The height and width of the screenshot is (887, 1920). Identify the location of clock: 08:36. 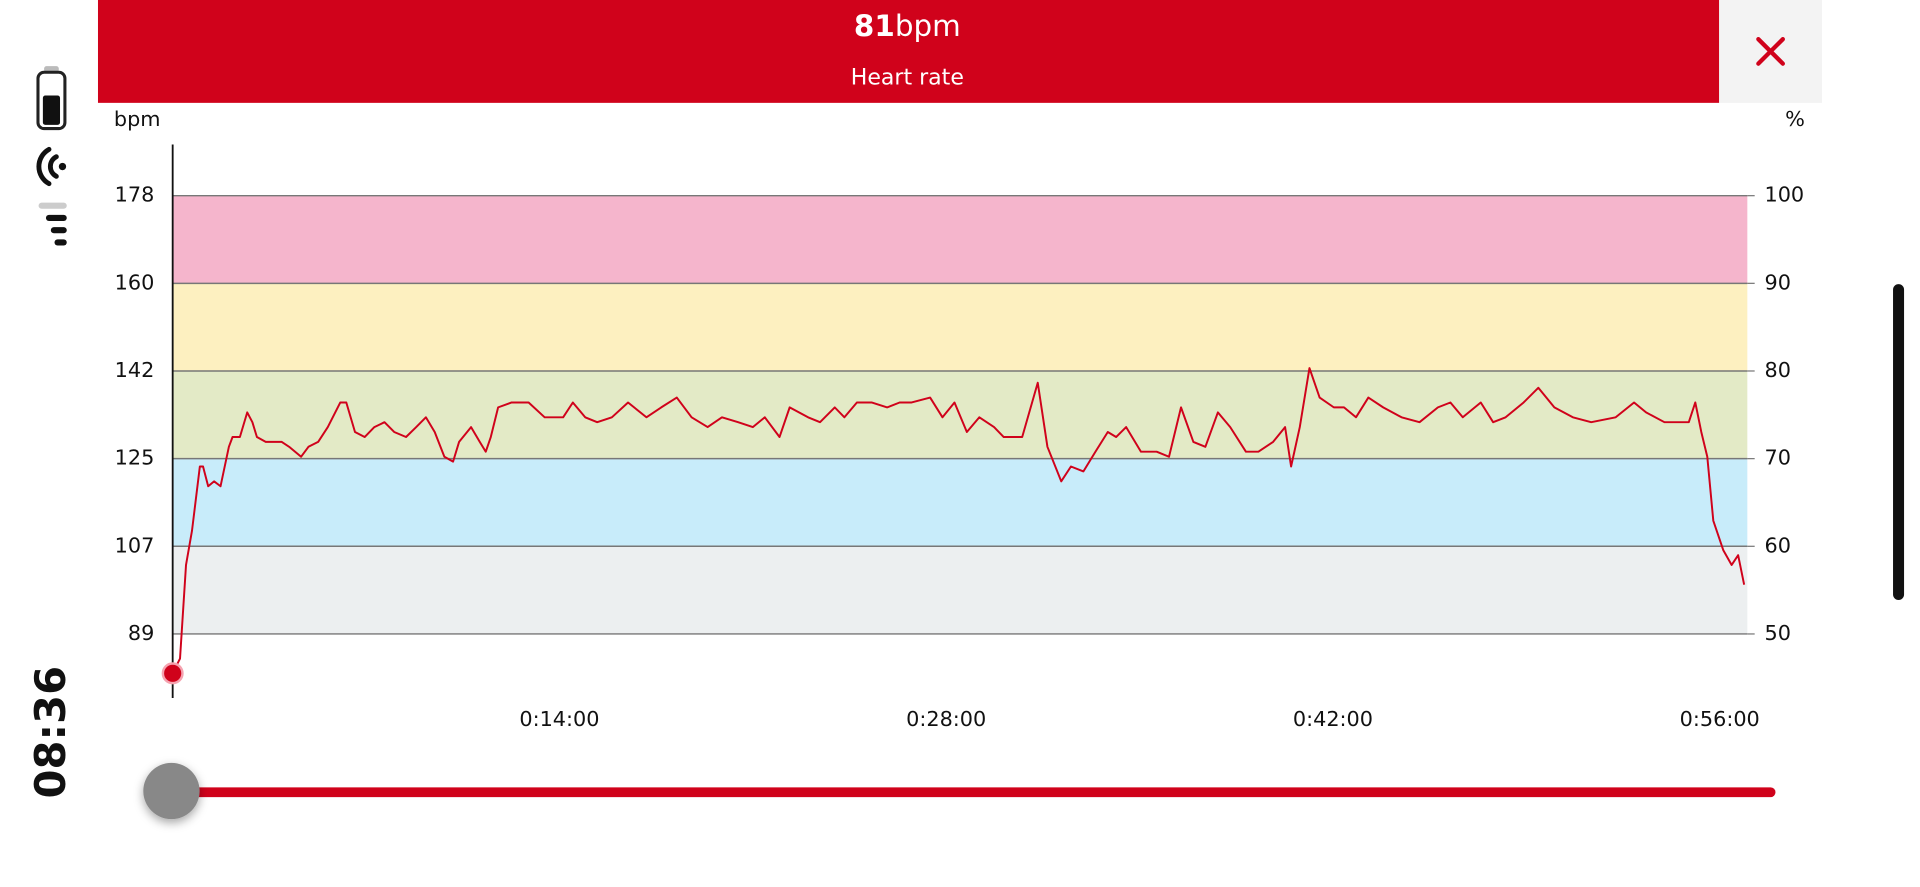
(50, 732).